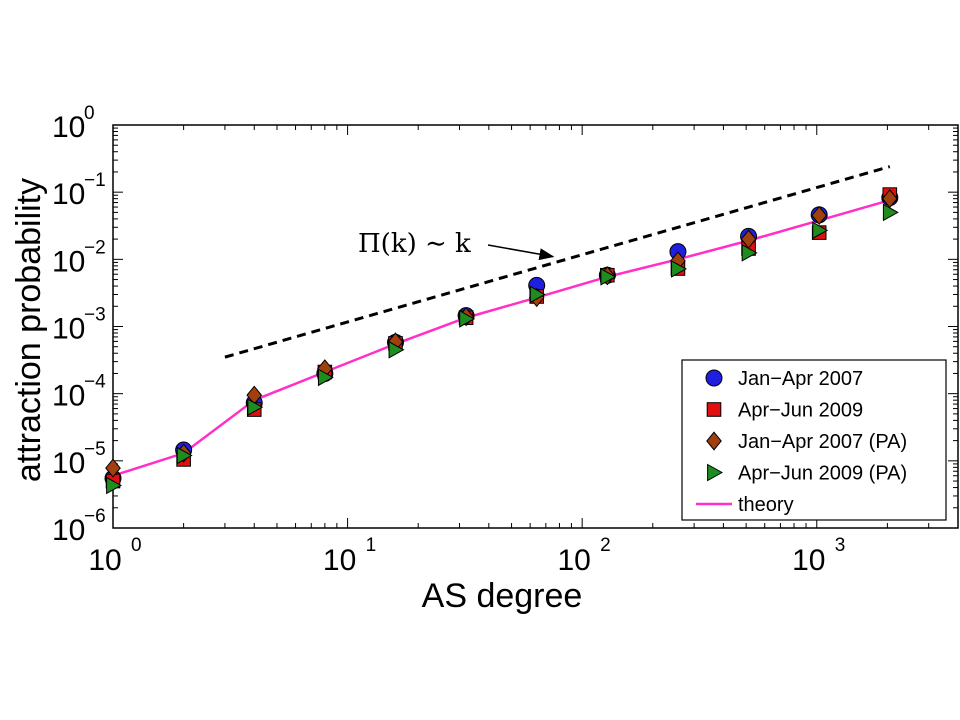 The width and height of the screenshot is (960, 720). I want to click on annotation-group: Π(k) ∼ k, so click(456, 245).